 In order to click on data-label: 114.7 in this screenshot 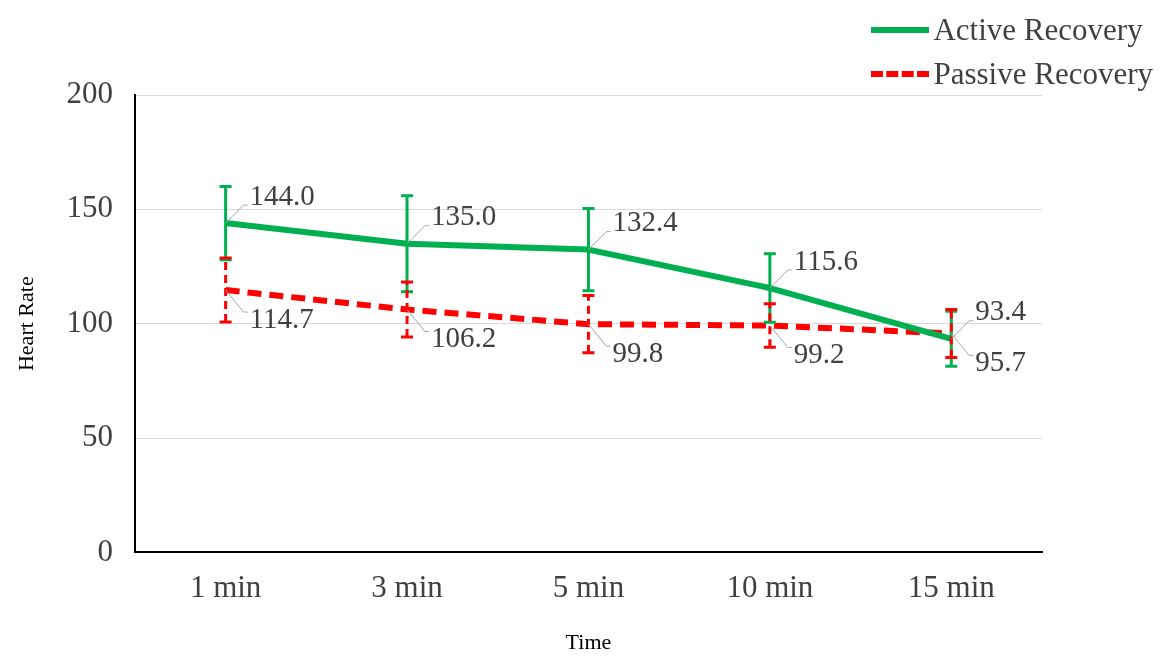, I will do `click(281, 317)`.